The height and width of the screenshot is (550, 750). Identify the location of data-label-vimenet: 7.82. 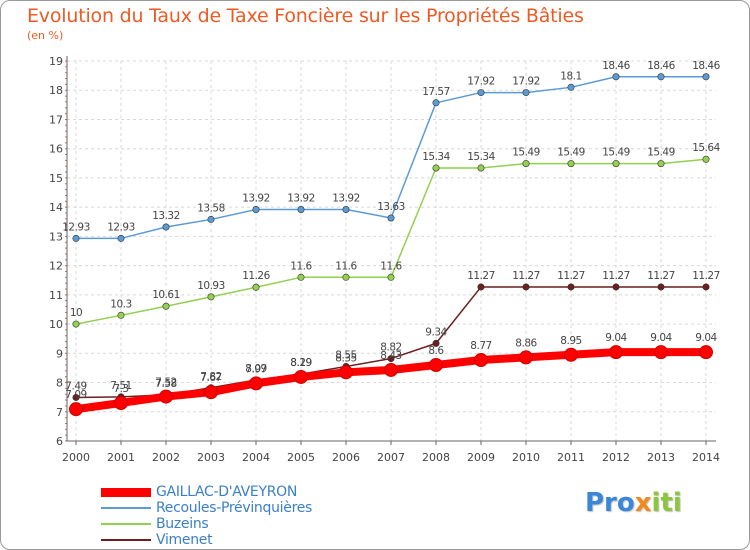
(210, 377).